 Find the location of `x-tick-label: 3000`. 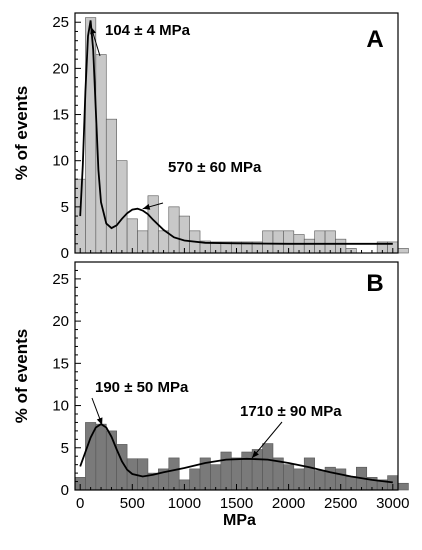

x-tick-label: 3000 is located at coordinates (392, 503).